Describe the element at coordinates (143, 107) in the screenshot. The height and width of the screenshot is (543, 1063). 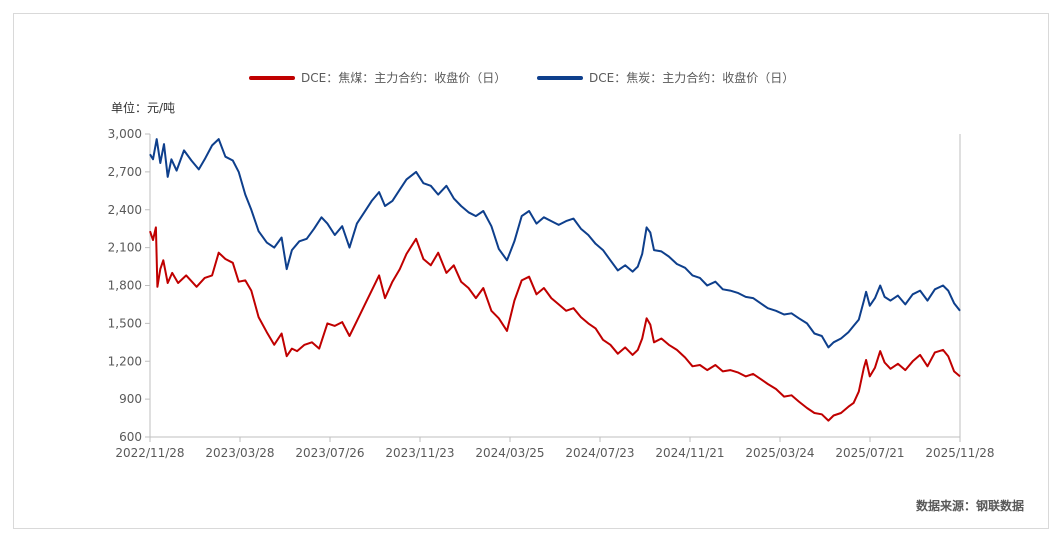
I see `y-axis-unit-label: 单位：元/吨` at that location.